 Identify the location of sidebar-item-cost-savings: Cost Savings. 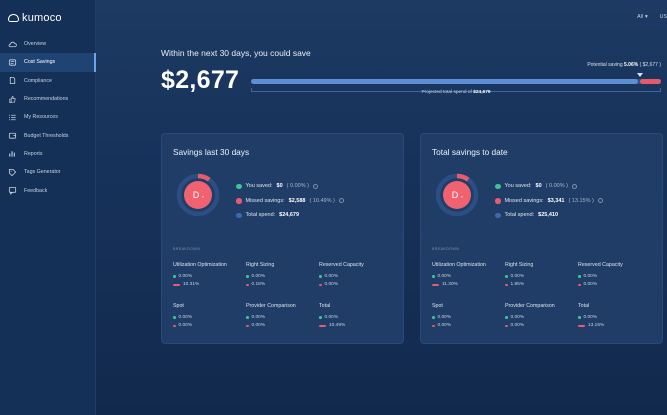
(48, 62).